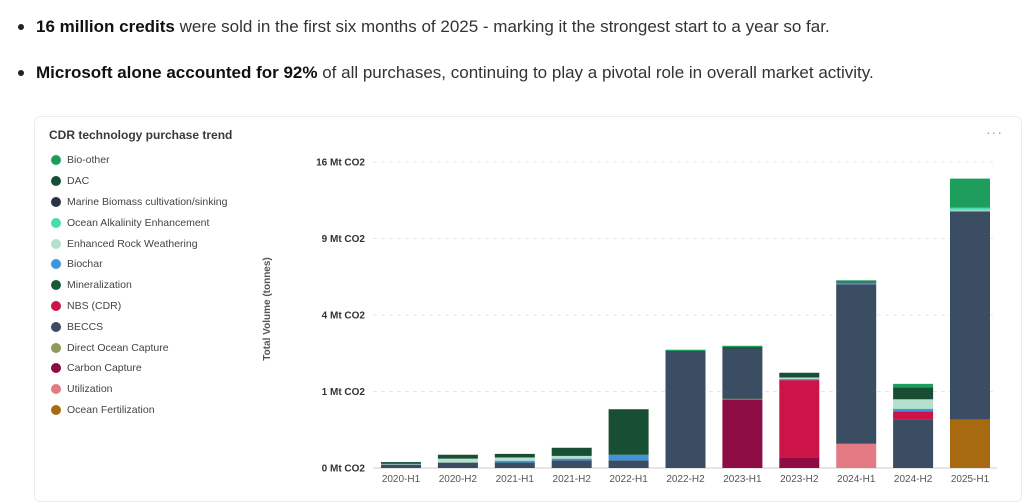 Image resolution: width=1024 pixels, height=504 pixels. I want to click on x-tick-label: 2020-H1, so click(401, 479).